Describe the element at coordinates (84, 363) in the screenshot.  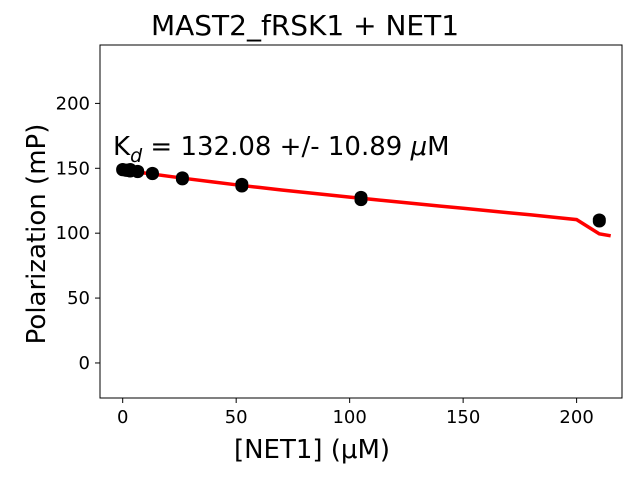
I see `y-tick-label: 0` at that location.